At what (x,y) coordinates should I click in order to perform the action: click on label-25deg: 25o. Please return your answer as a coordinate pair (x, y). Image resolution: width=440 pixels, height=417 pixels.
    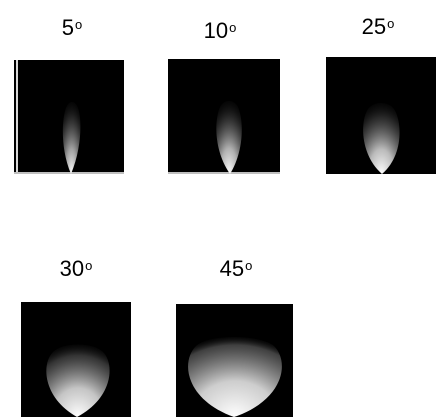
    Looking at the image, I should click on (378, 26).